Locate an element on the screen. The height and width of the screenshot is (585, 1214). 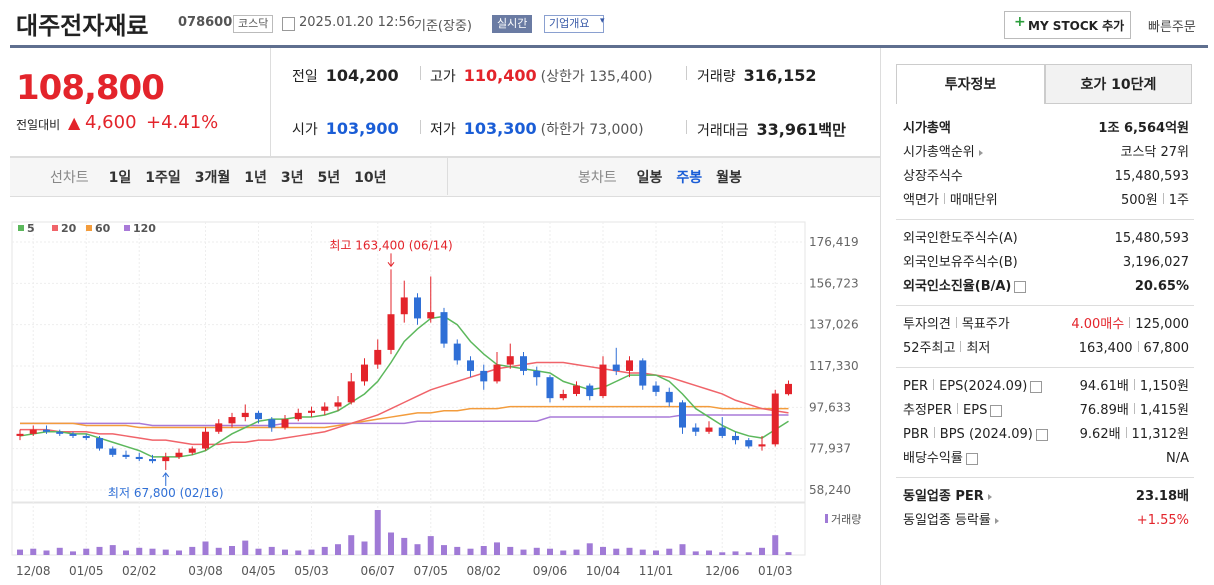
mystock-button-frame is located at coordinates (1067, 25).